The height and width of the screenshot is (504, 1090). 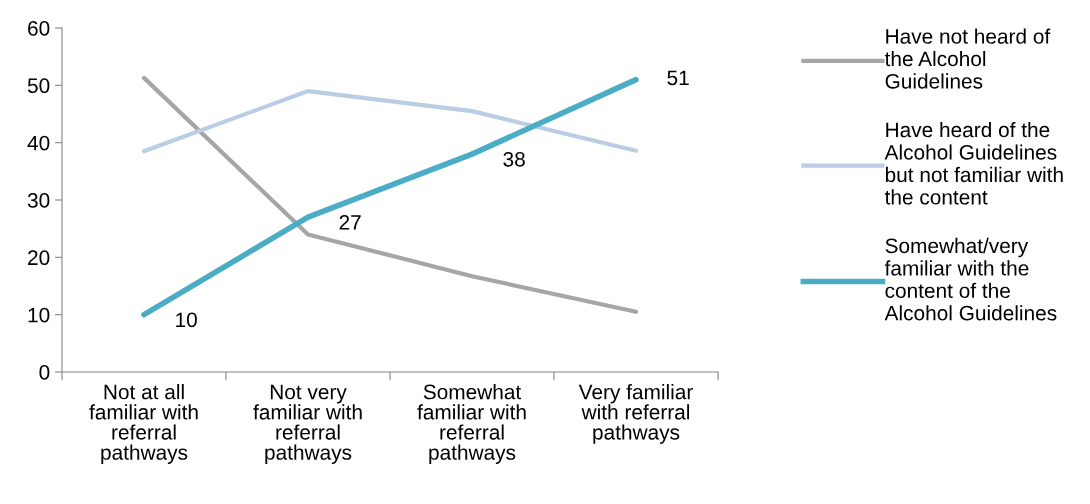 I want to click on y-tick-label: 30, so click(x=38, y=200).